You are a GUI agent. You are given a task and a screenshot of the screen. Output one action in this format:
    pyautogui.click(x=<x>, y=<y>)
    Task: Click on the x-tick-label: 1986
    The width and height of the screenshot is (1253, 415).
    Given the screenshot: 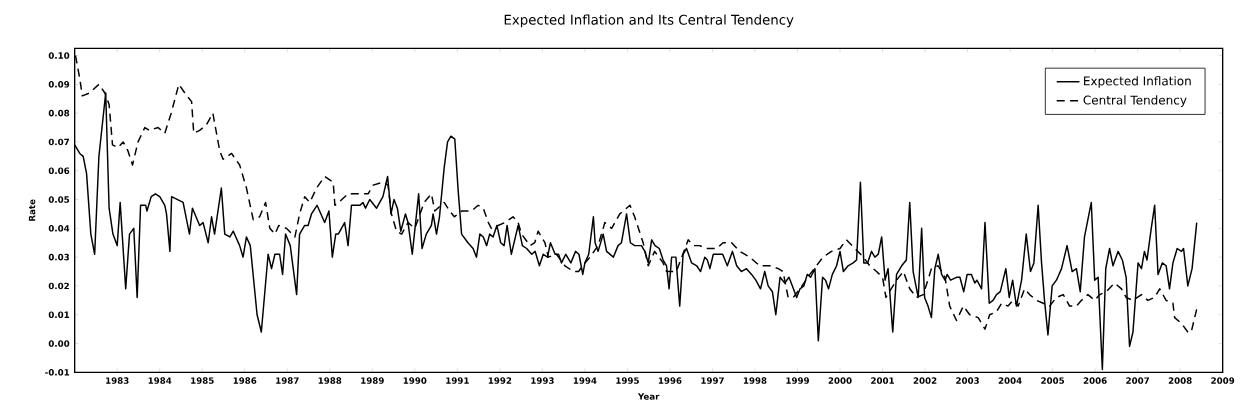 What is the action you would take?
    pyautogui.click(x=245, y=380)
    